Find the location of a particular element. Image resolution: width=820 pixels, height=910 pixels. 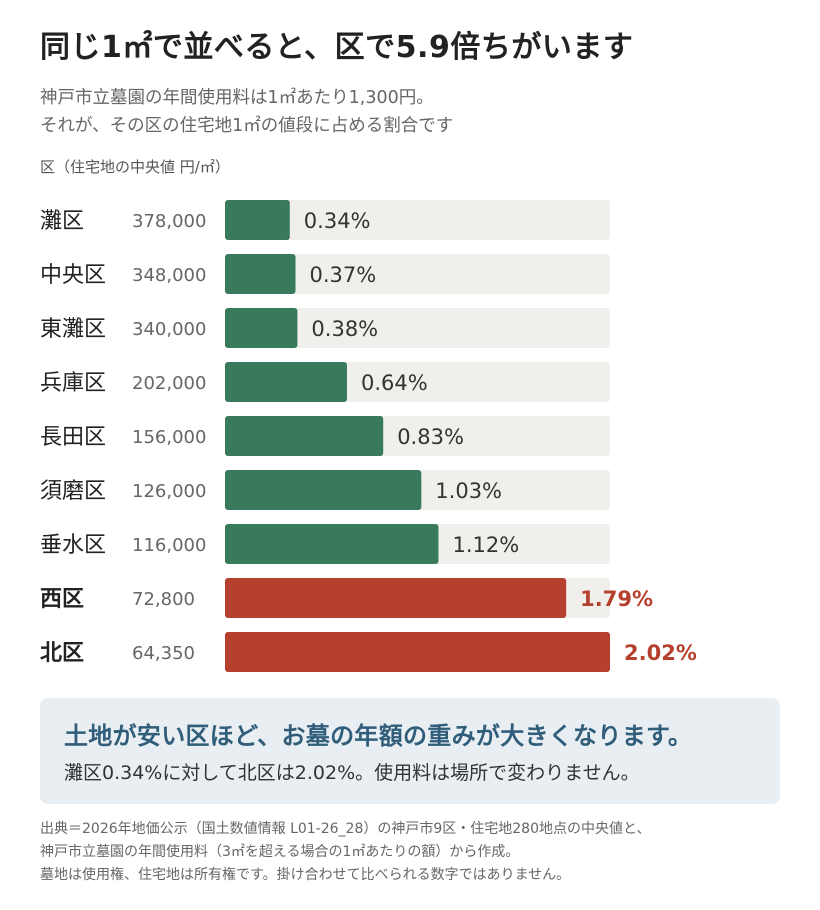

value-label: 1.12% is located at coordinates (485, 545).